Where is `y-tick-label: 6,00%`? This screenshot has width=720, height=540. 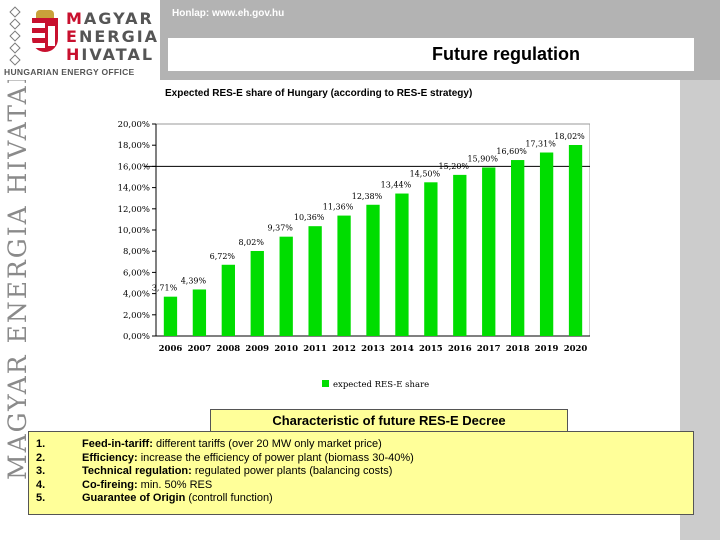 y-tick-label: 6,00% is located at coordinates (136, 273).